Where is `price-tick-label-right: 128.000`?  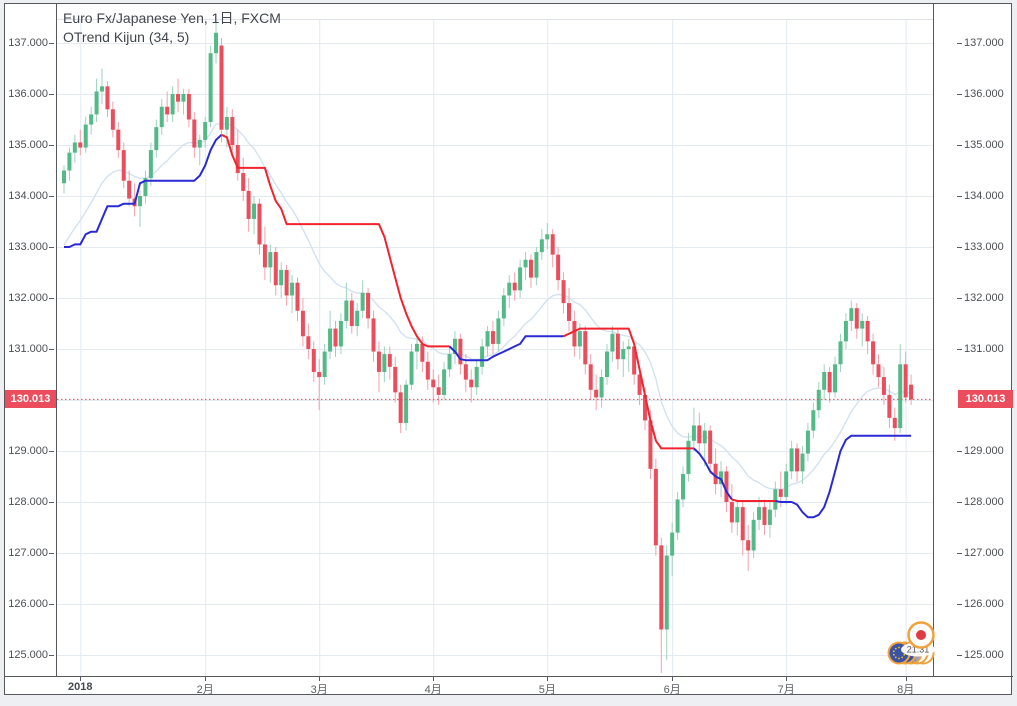
price-tick-label-right: 128.000 is located at coordinates (984, 502).